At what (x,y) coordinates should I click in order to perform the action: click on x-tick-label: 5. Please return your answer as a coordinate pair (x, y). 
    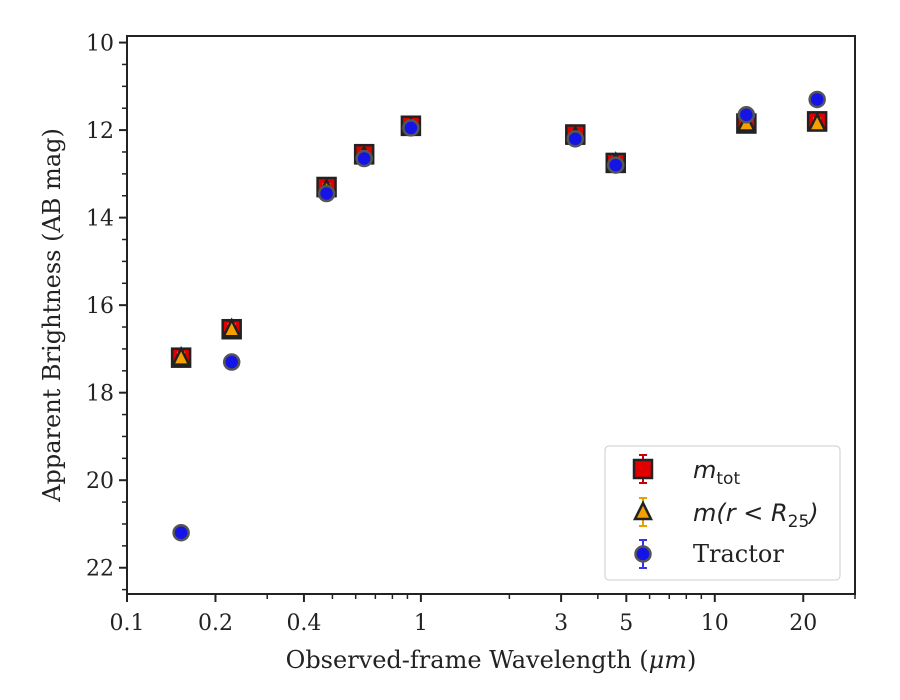
    Looking at the image, I should click on (626, 623).